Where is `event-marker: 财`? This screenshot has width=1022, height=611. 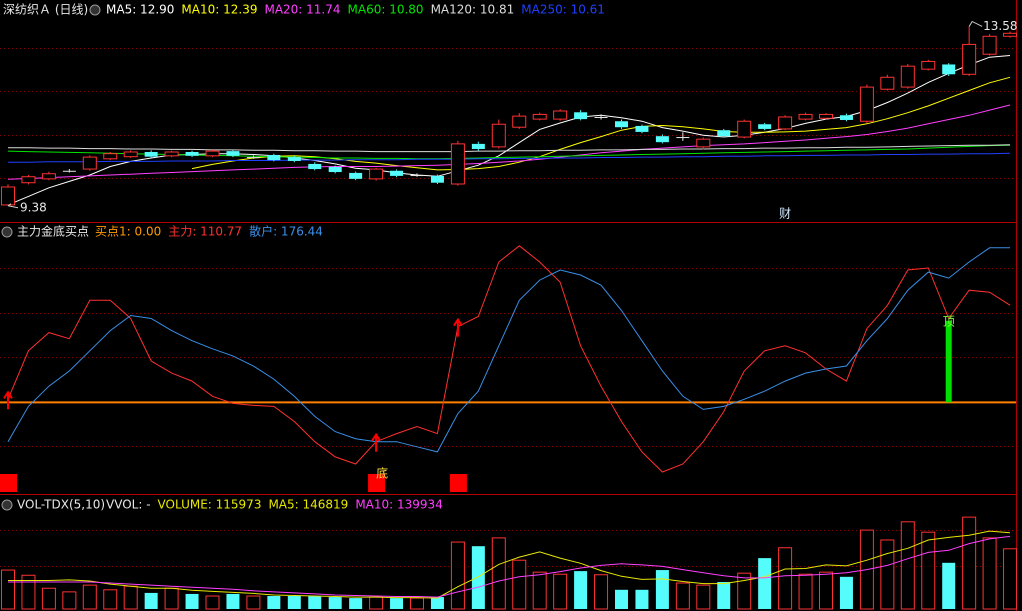
event-marker: 财 is located at coordinates (785, 214).